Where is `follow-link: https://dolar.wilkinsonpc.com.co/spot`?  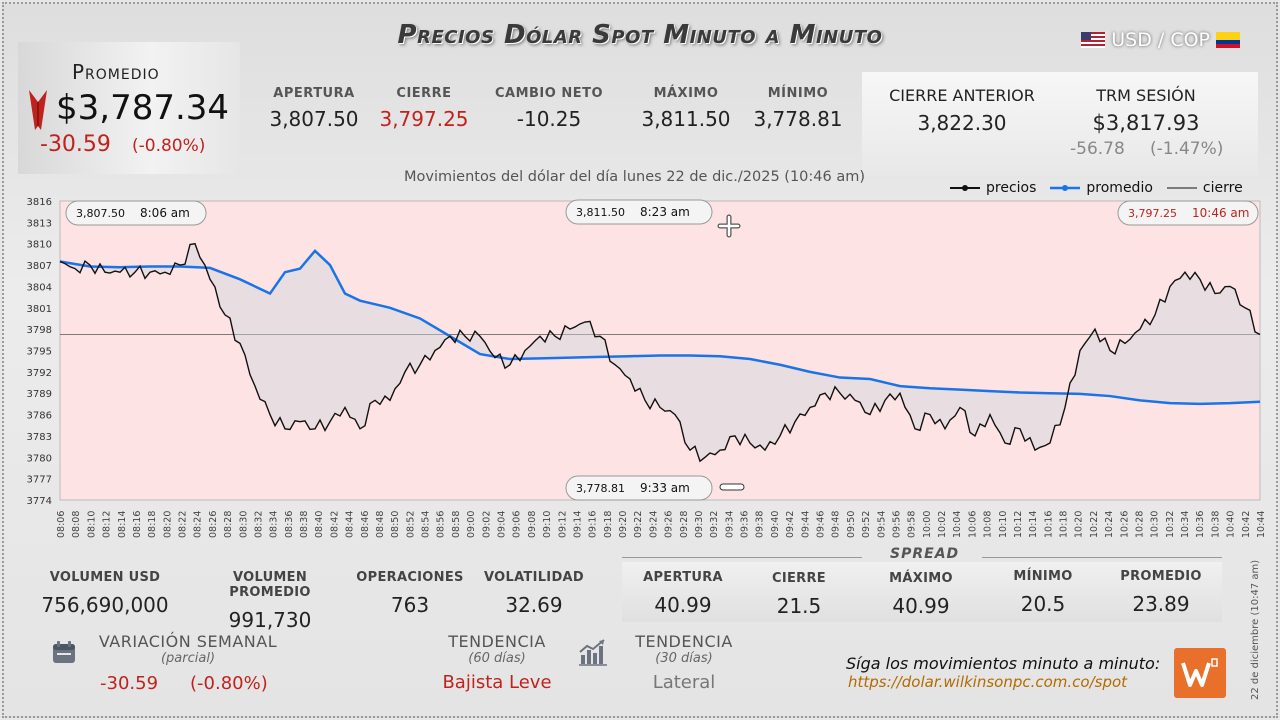 follow-link: https://dolar.wilkinsonpc.com.co/spot is located at coordinates (988, 682).